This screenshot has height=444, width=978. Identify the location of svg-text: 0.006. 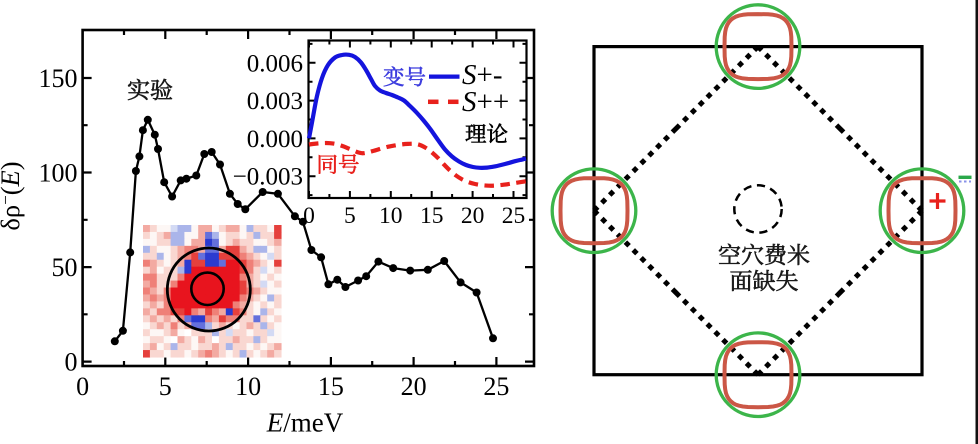
(275, 63).